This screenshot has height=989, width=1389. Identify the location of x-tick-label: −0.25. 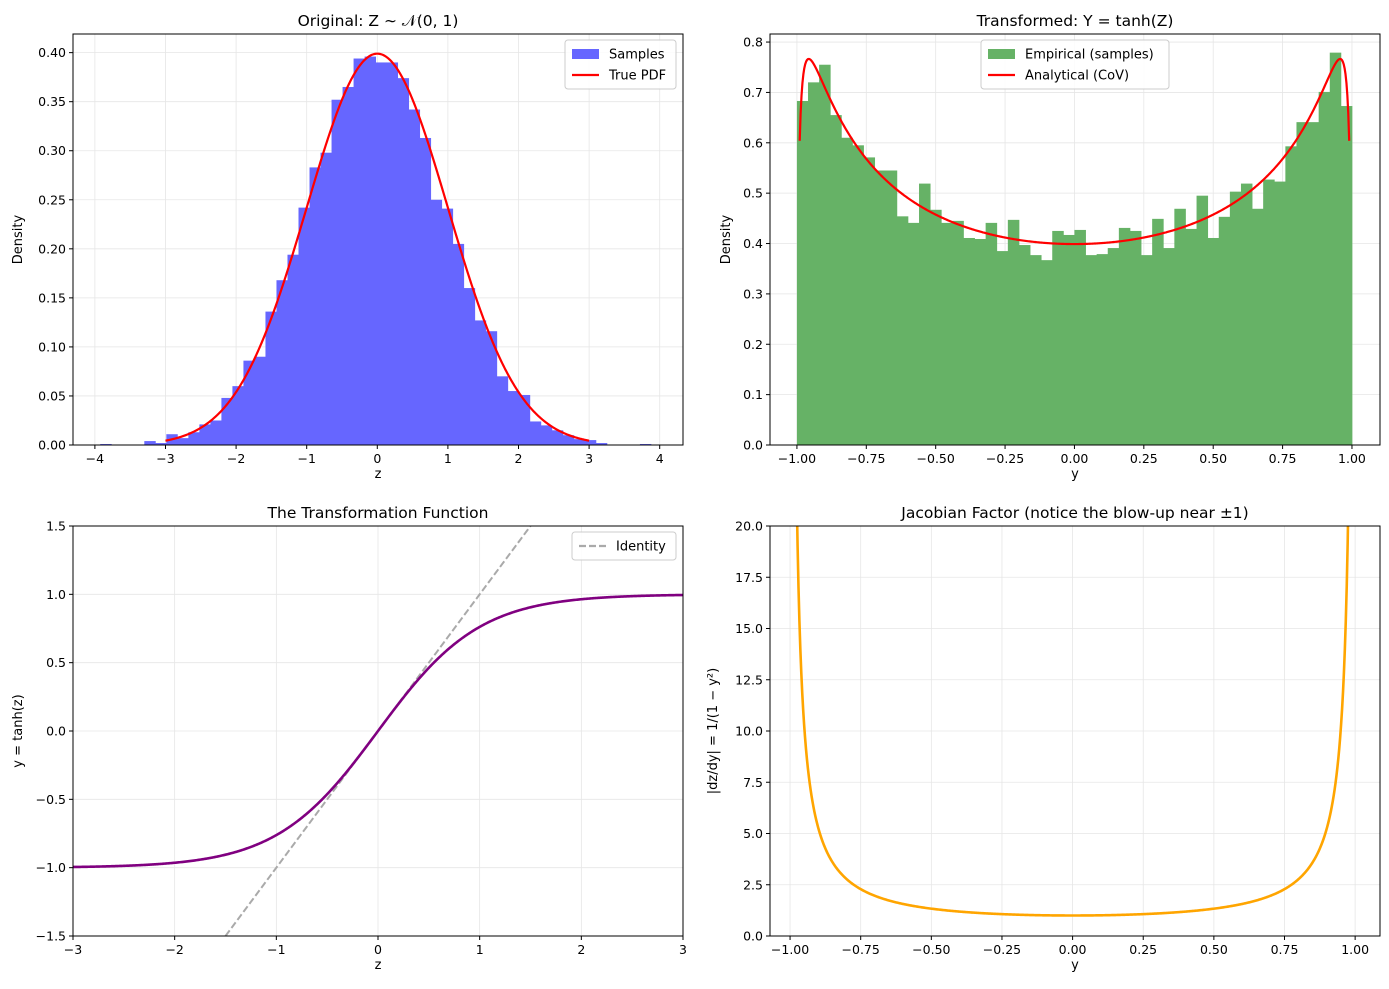
(1005, 458).